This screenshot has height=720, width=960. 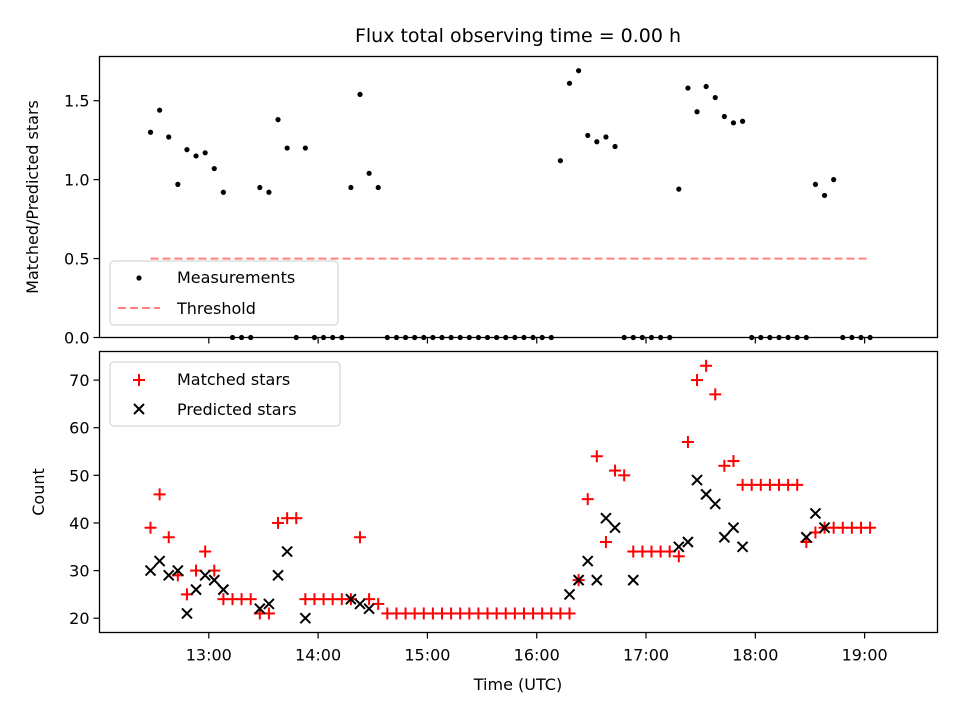 What do you see at coordinates (225, 394) in the screenshot?
I see `bottom-legend: Matched stars Predicted stars` at bounding box center [225, 394].